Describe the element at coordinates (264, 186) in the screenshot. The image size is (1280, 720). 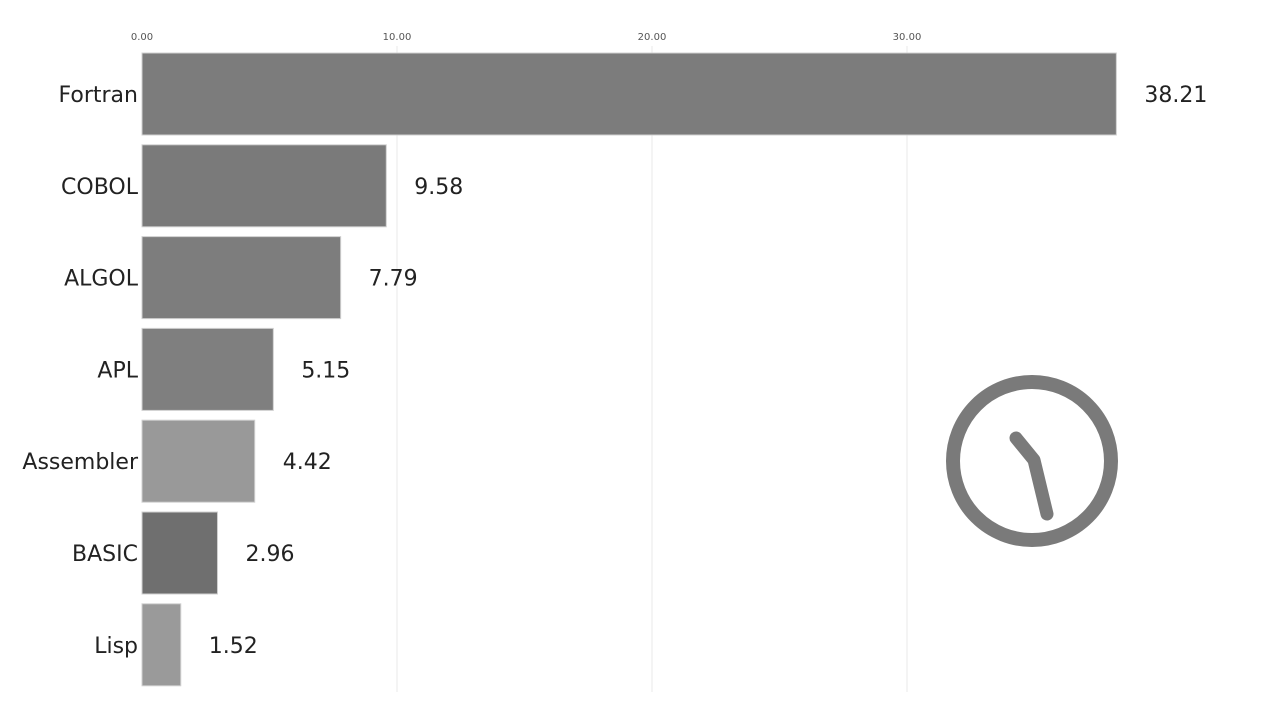
I see `bar-cobol` at that location.